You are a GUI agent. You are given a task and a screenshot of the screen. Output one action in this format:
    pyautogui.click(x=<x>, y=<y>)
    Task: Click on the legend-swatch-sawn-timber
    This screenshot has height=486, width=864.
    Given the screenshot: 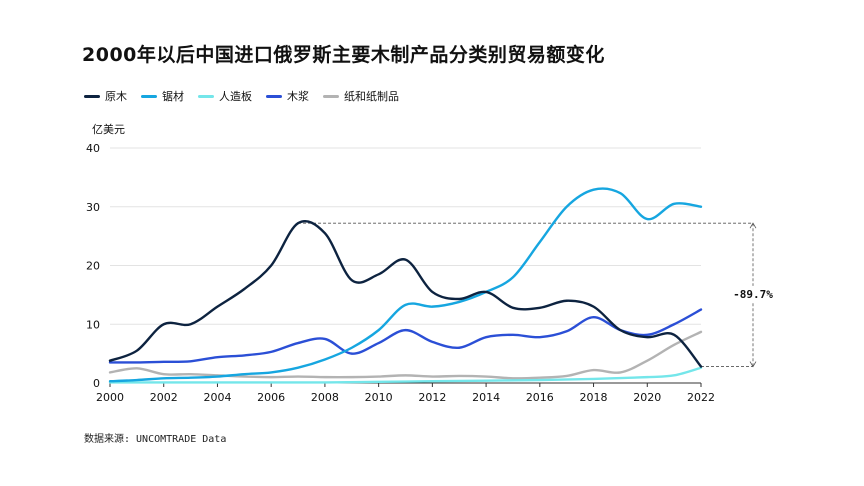 What is the action you would take?
    pyautogui.click(x=149, y=96)
    